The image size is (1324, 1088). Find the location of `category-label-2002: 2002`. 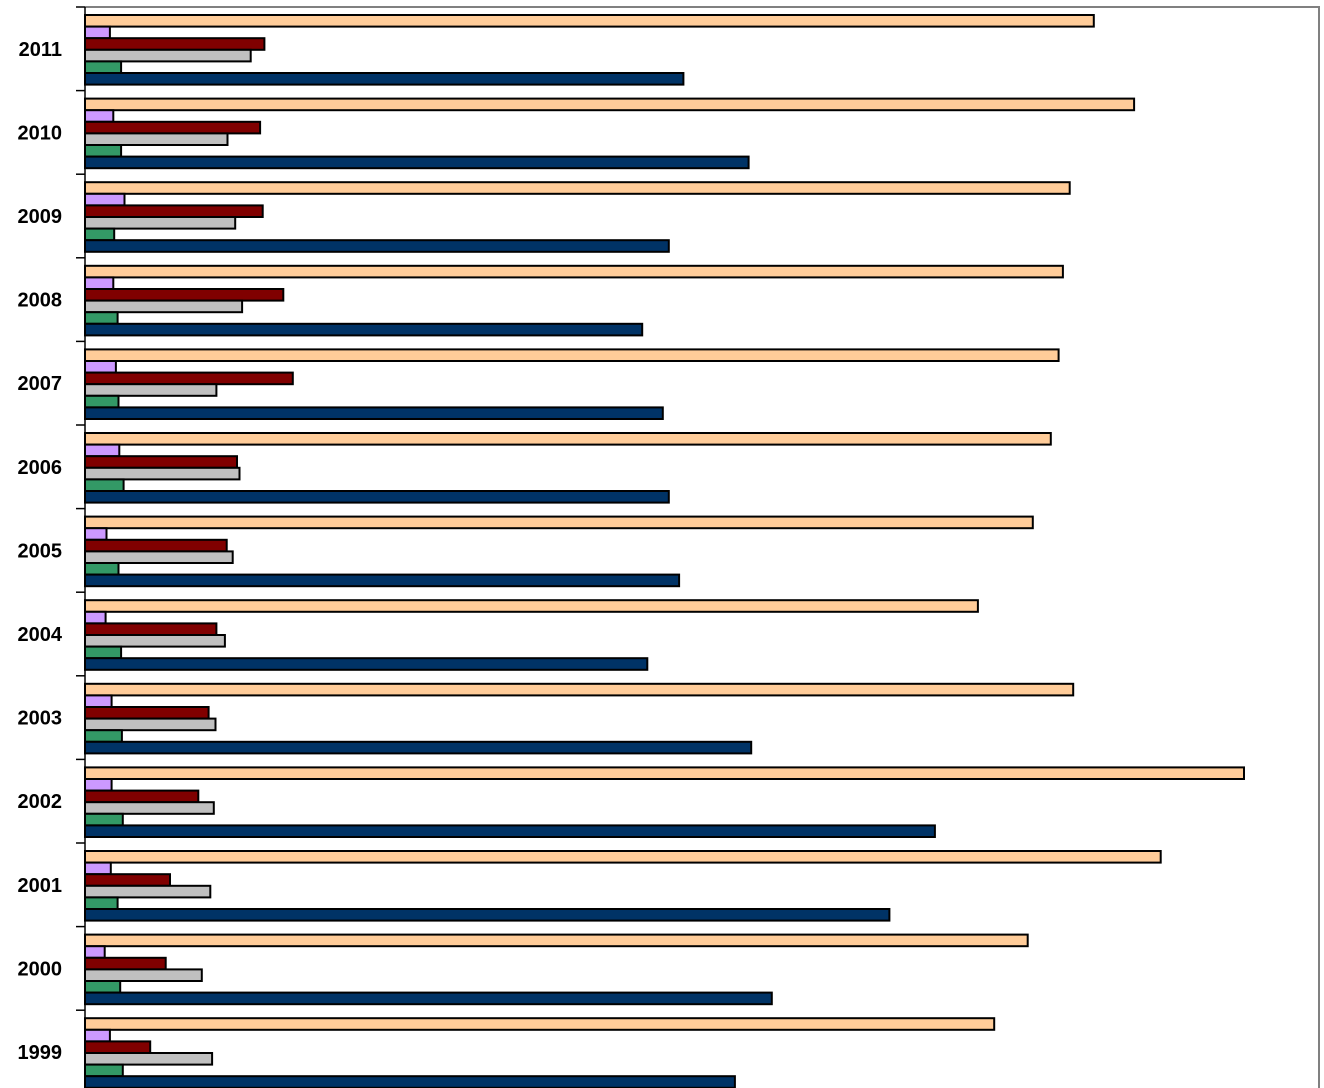

category-label-2002: 2002 is located at coordinates (40, 802).